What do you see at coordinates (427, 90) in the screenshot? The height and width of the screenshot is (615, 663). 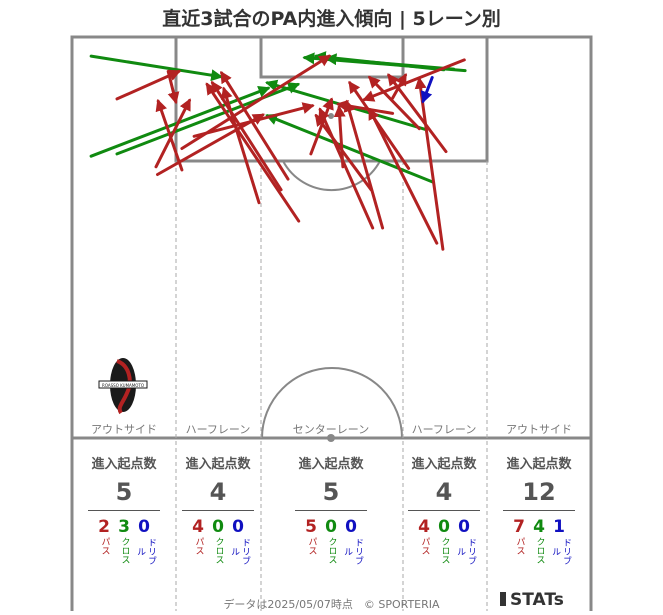 I see `dribble-arrow` at bounding box center [427, 90].